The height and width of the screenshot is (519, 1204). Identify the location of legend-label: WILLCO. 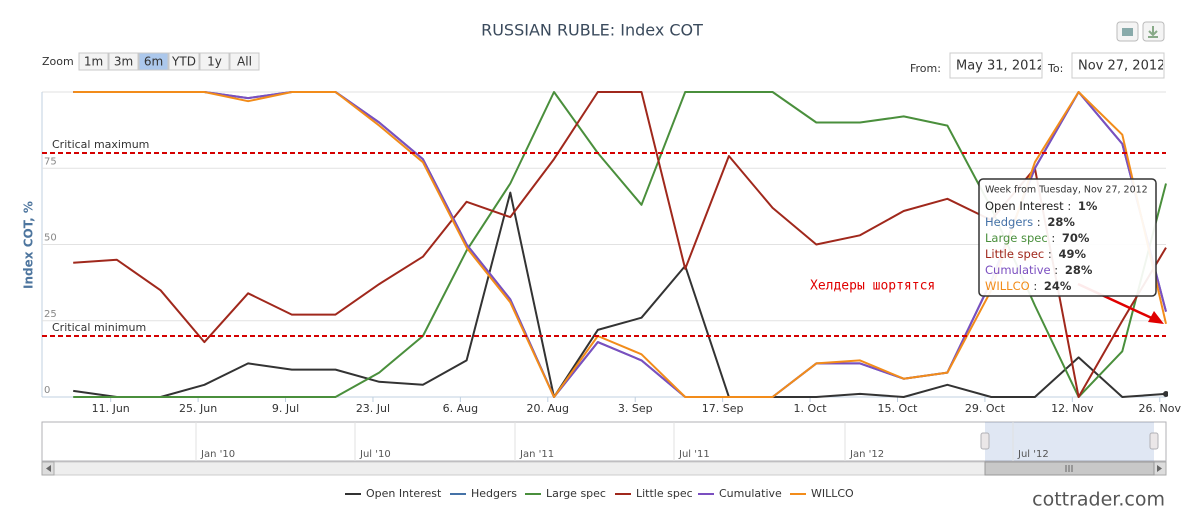
(832, 493).